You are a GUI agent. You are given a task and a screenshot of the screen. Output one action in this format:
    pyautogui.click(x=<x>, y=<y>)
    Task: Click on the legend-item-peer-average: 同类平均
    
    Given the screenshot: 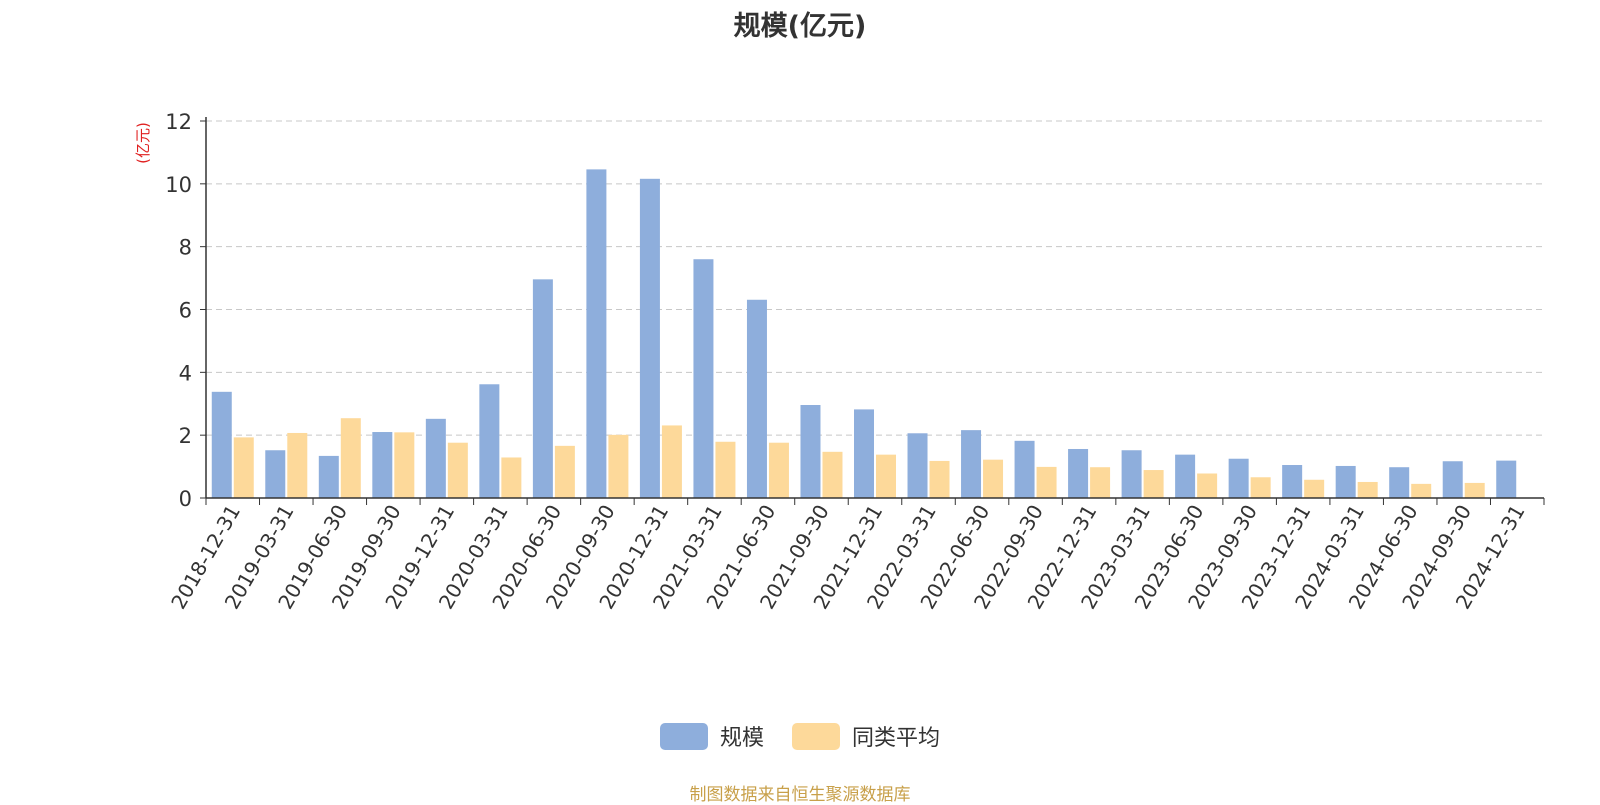 What is the action you would take?
    pyautogui.click(x=866, y=736)
    